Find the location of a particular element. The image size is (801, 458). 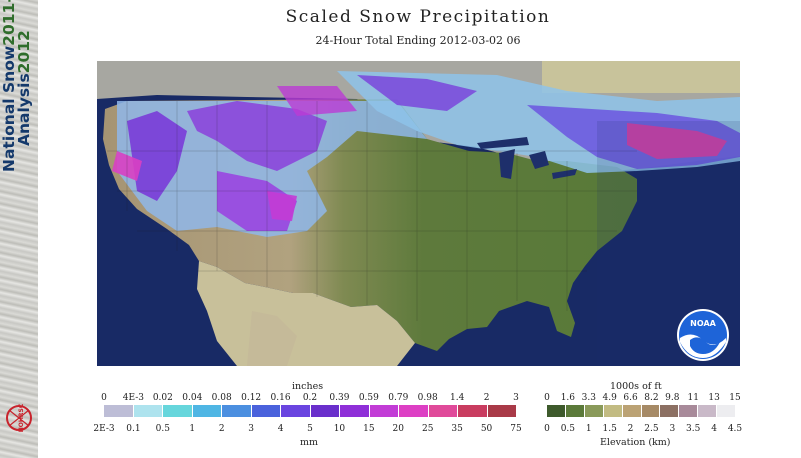

precip-bottom-tick-label: 2E-3 is located at coordinates (104, 429).